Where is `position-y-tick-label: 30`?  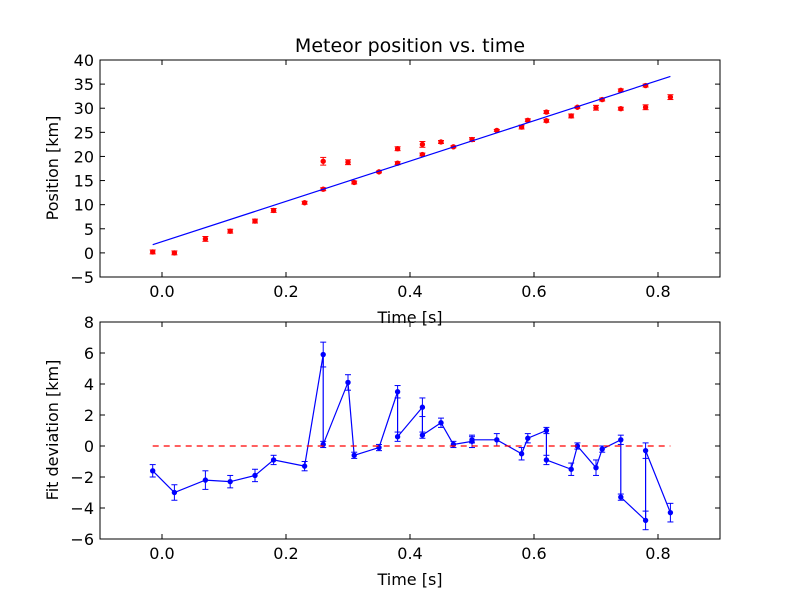 position-y-tick-label: 30 is located at coordinates (84, 108).